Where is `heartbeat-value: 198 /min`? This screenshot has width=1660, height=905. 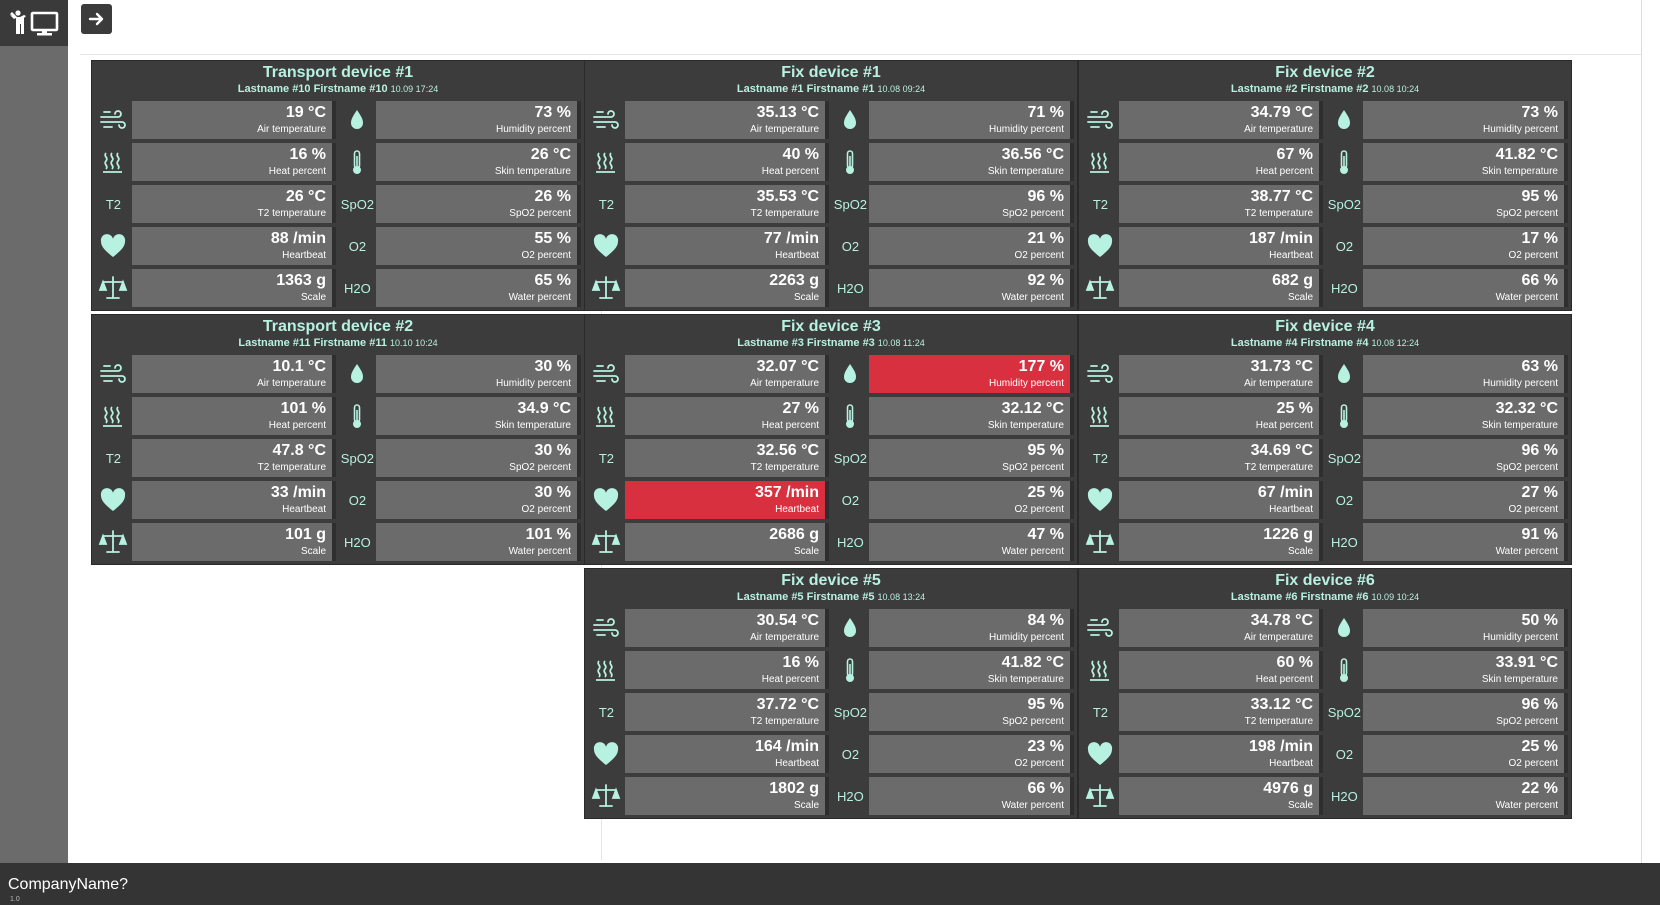
heartbeat-value: 198 /min is located at coordinates (1281, 746).